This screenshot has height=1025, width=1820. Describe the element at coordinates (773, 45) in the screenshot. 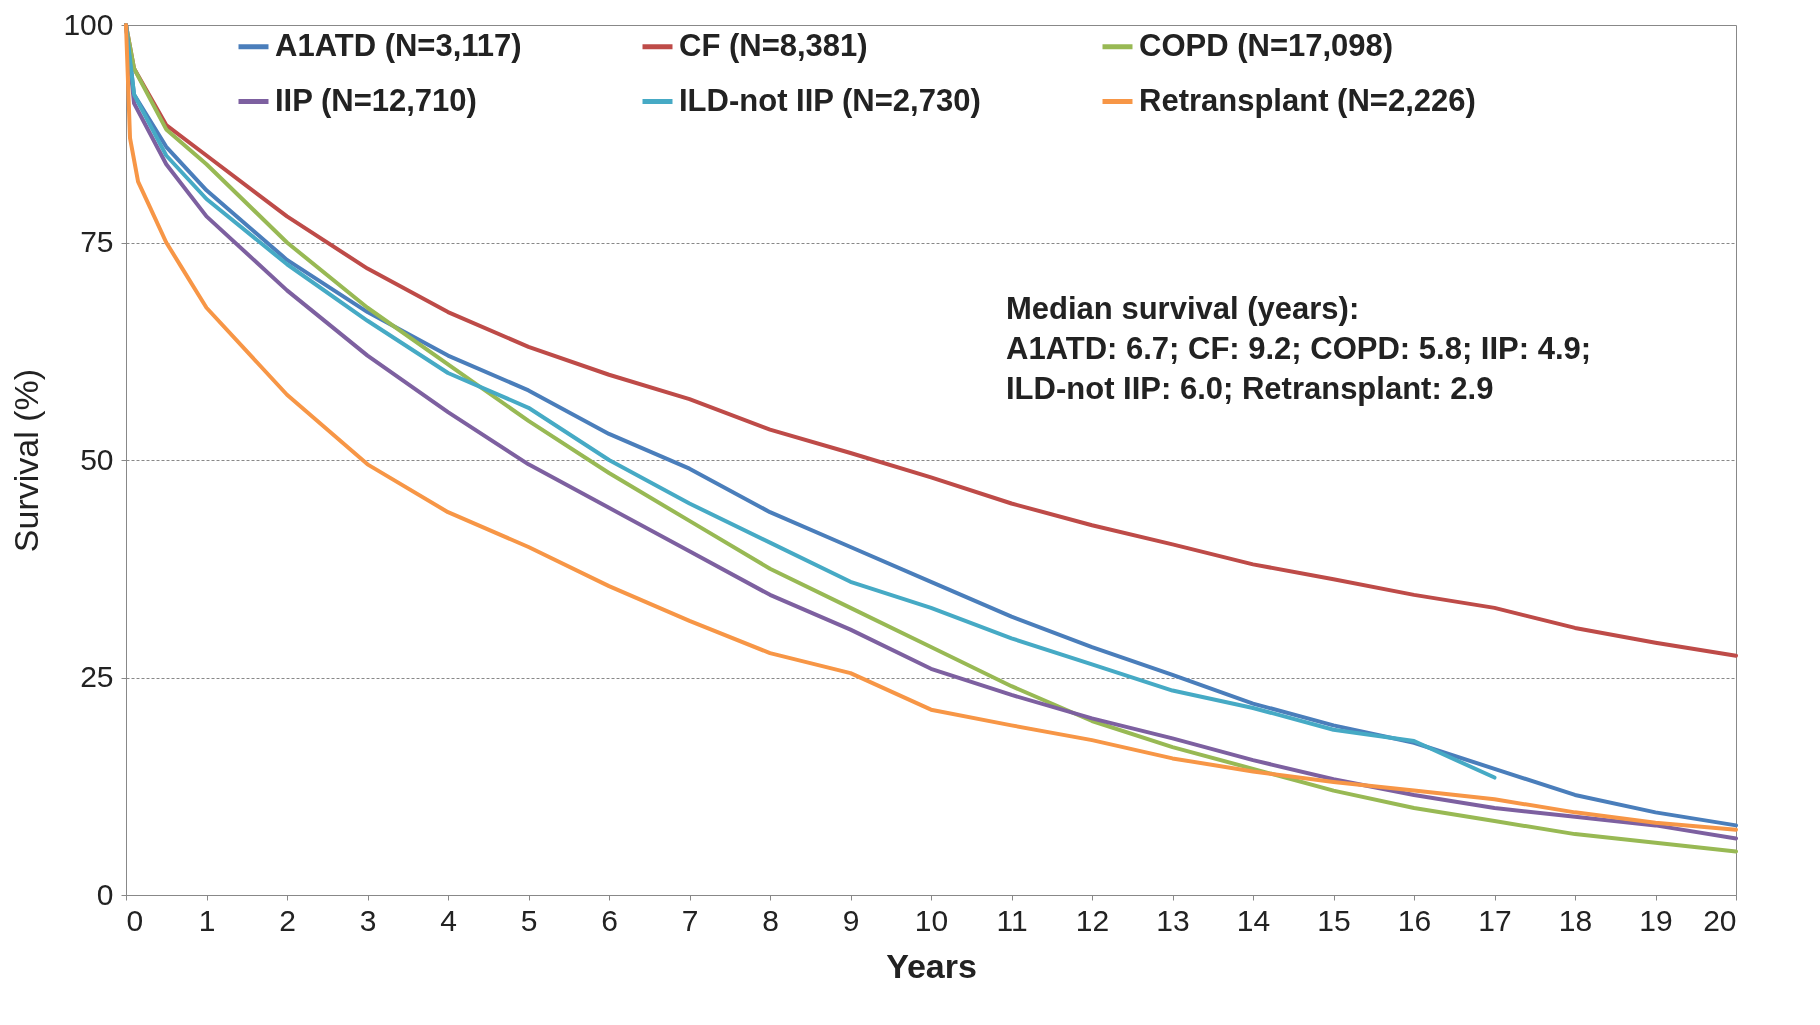

I see `legend-label: CF (N=8,381)` at that location.